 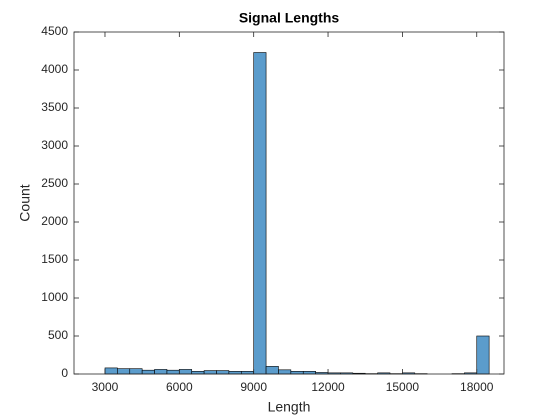 I want to click on y-tick-label: 2000, so click(x=54, y=221).